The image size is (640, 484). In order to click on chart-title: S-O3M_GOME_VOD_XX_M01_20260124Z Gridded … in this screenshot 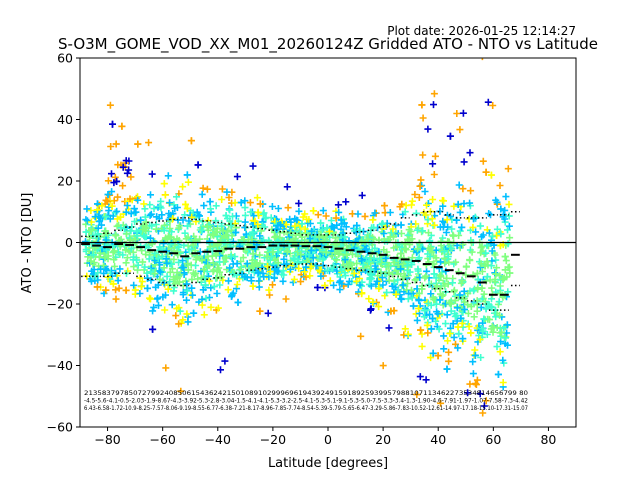, I will do `click(328, 44)`.